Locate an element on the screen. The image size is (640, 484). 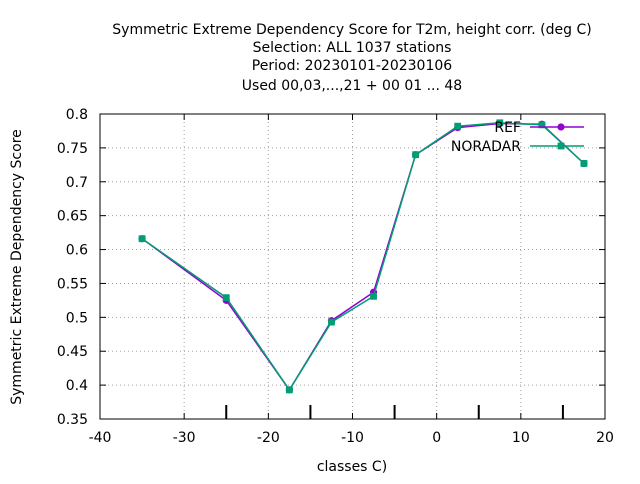
legend: REF NORADAR is located at coordinates (517, 137).